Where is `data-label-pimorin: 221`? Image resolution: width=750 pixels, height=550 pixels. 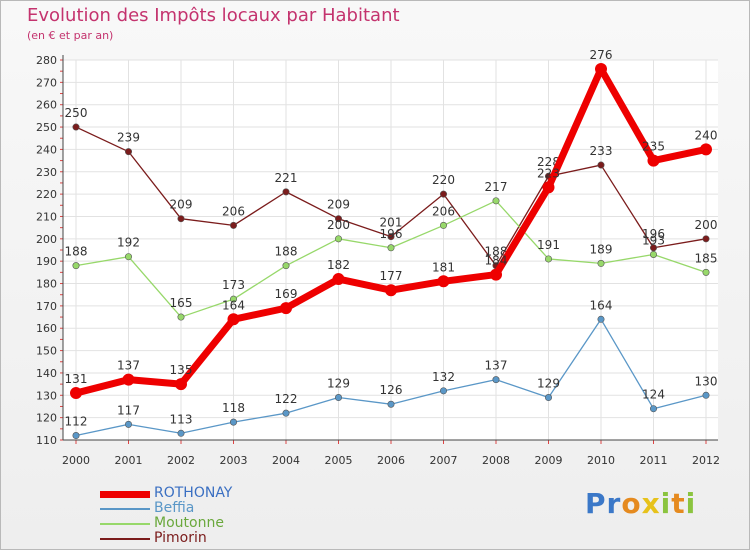
data-label-pimorin: 221 is located at coordinates (286, 178).